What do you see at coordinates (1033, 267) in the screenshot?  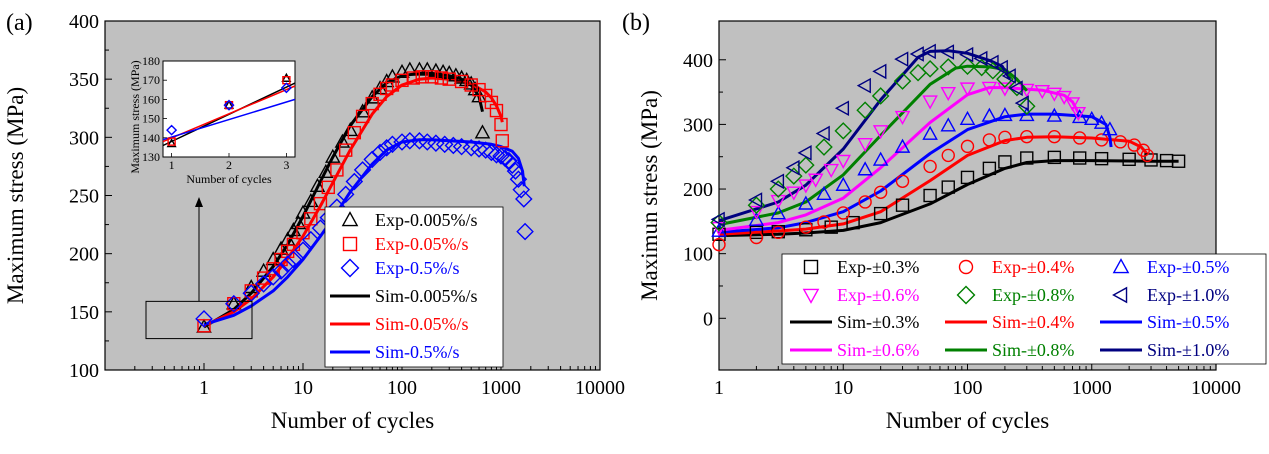 I see `legend-label: Exp-±0.4%` at bounding box center [1033, 267].